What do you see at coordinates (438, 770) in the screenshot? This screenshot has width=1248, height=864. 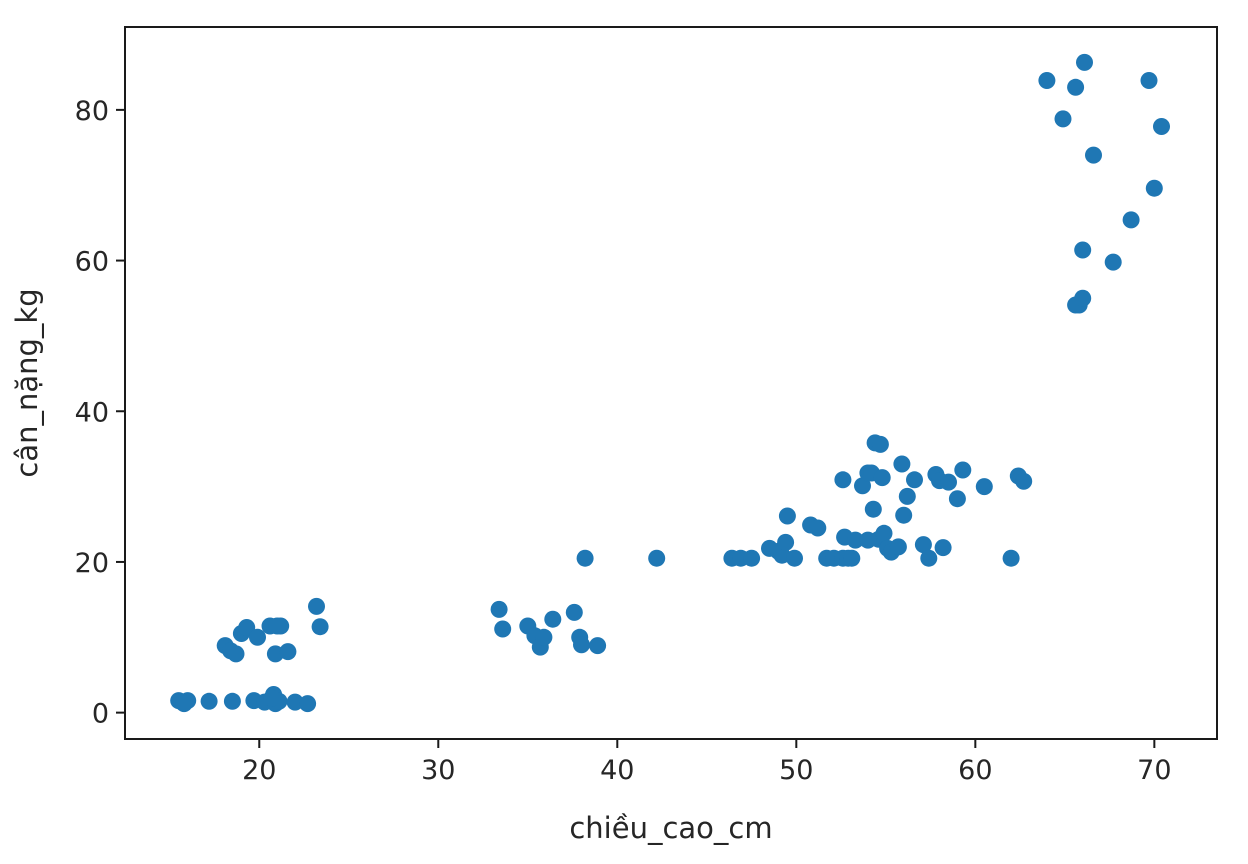 I see `x-tick-label: 30` at bounding box center [438, 770].